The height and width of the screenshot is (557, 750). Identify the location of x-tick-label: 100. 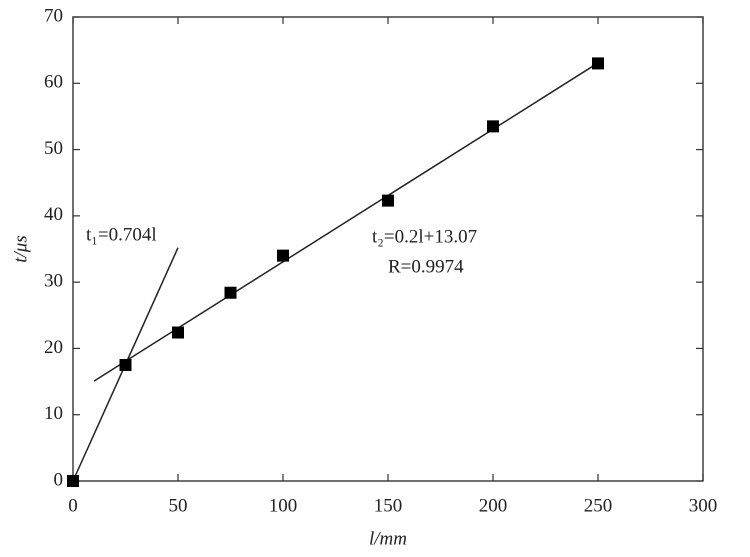
(283, 505).